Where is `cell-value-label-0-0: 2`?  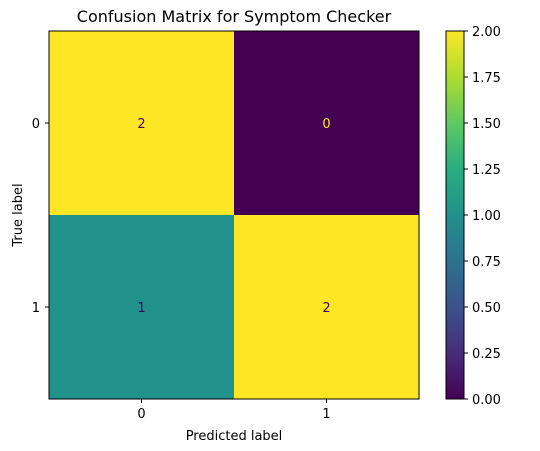
cell-value-label-0-0: 2 is located at coordinates (141, 124).